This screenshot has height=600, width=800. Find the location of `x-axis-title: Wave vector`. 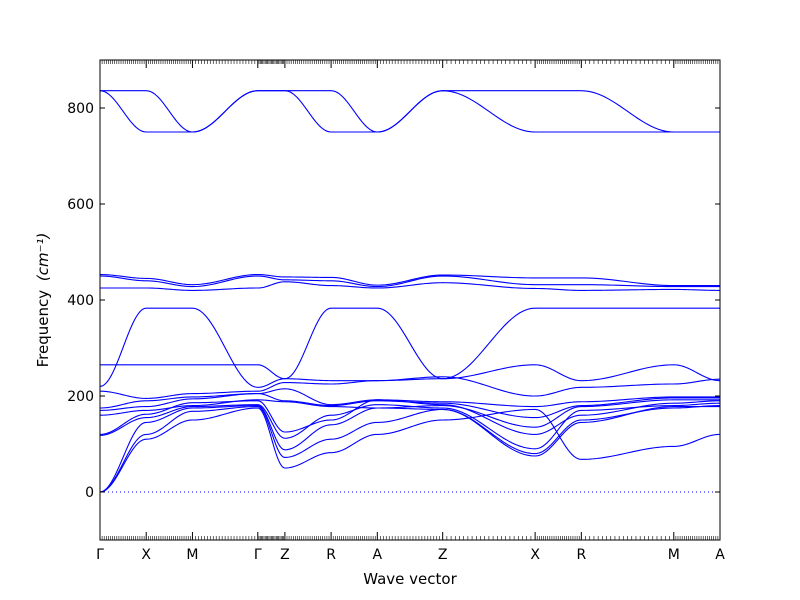

x-axis-title: Wave vector is located at coordinates (410, 579).